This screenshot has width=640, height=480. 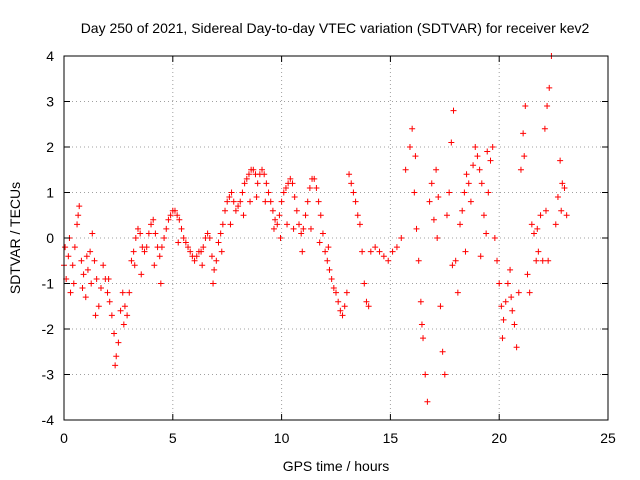 I want to click on y-tick-label: 0, so click(x=50, y=238).